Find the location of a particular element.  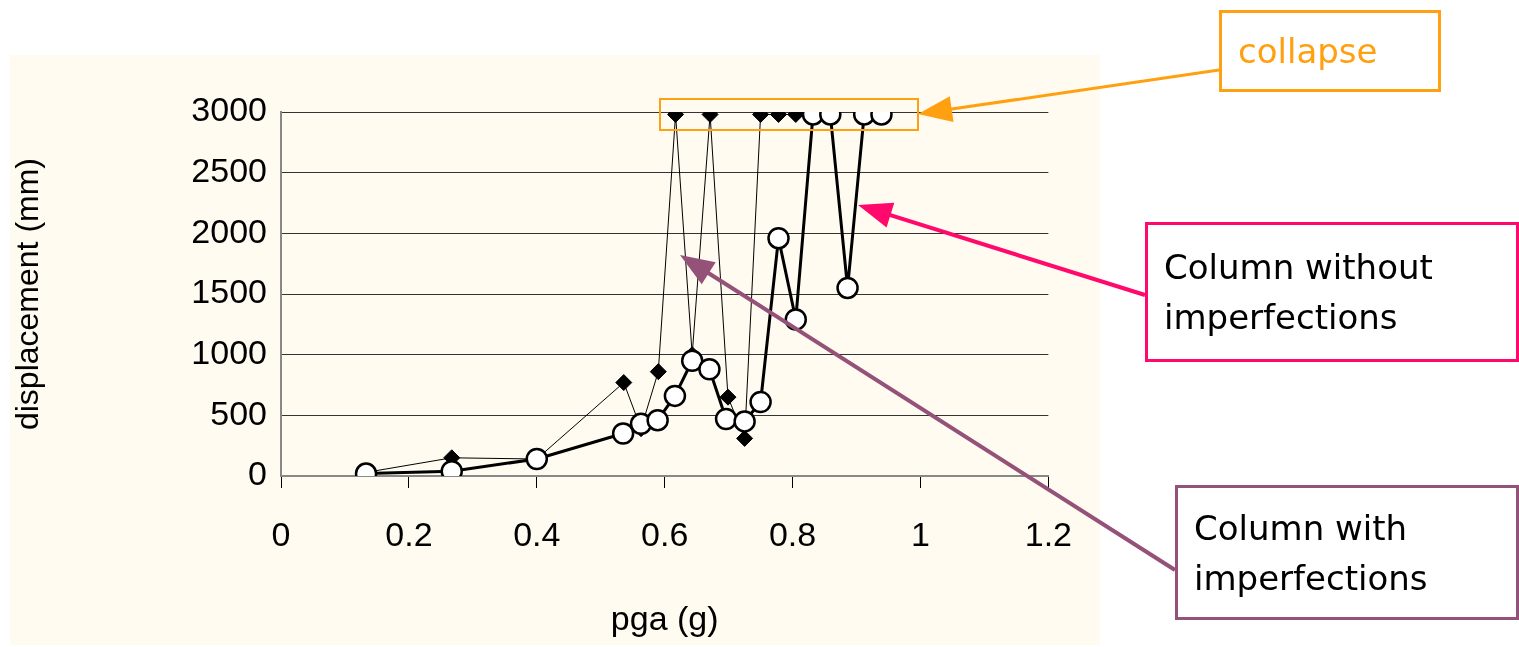

y-tick-label: 0 is located at coordinates (257, 473).